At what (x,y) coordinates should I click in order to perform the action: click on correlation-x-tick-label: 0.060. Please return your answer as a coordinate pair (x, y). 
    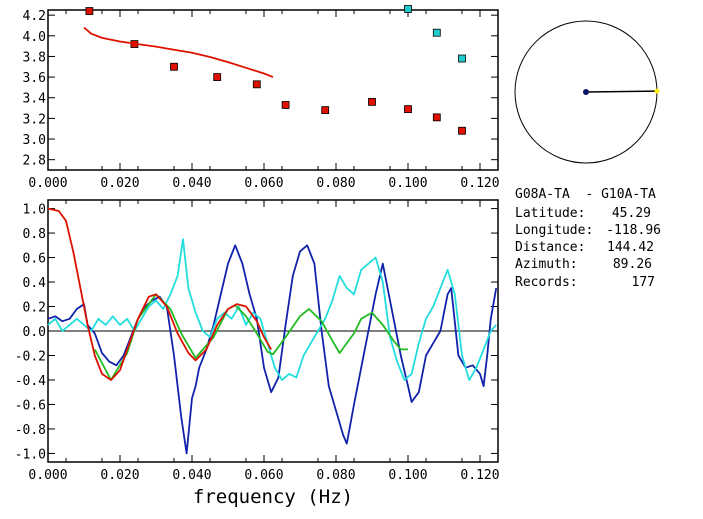
    Looking at the image, I should click on (263, 475).